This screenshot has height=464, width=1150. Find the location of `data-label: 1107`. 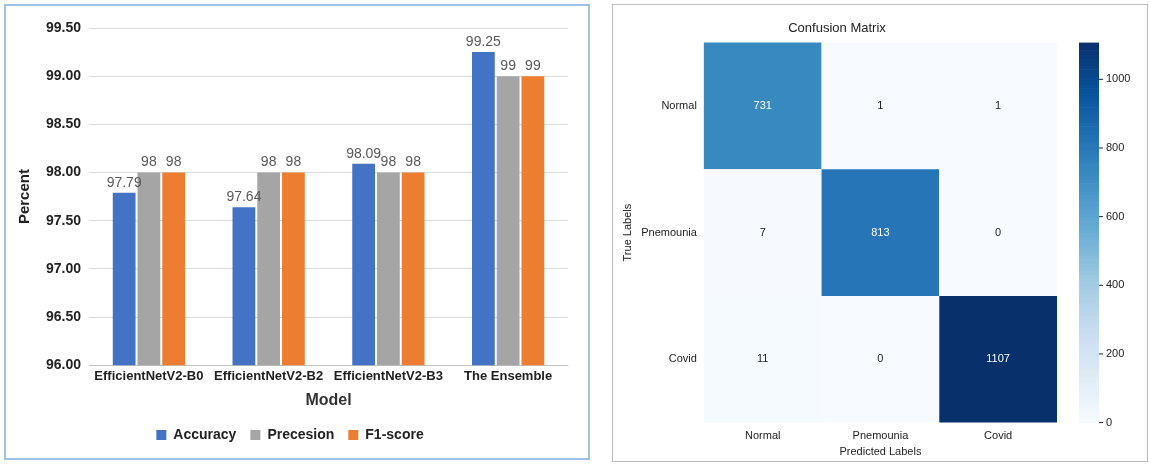

data-label: 1107 is located at coordinates (998, 358).